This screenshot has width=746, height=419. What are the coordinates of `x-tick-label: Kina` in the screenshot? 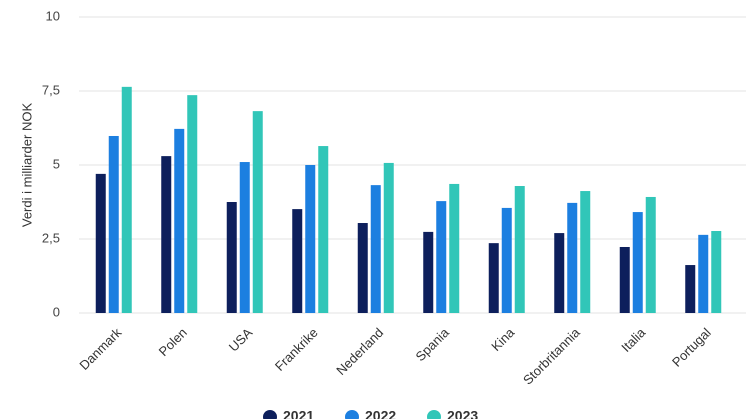 It's located at (503, 339).